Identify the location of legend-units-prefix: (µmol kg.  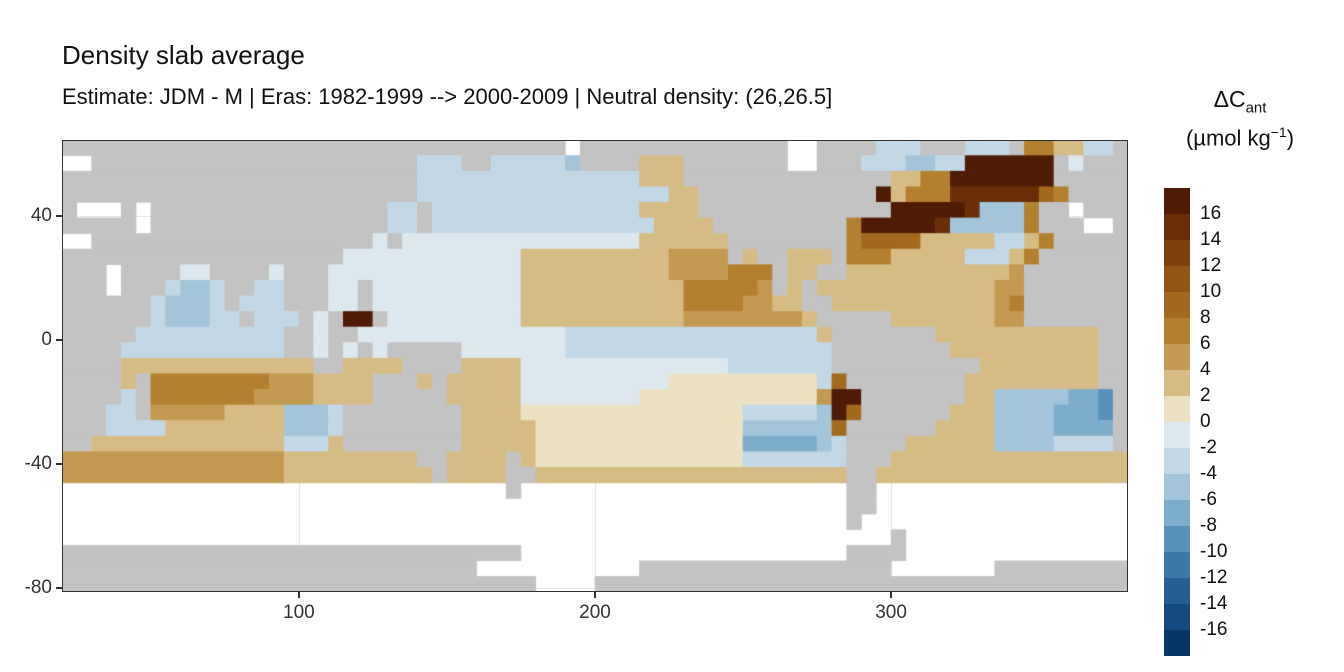
(1228, 138).